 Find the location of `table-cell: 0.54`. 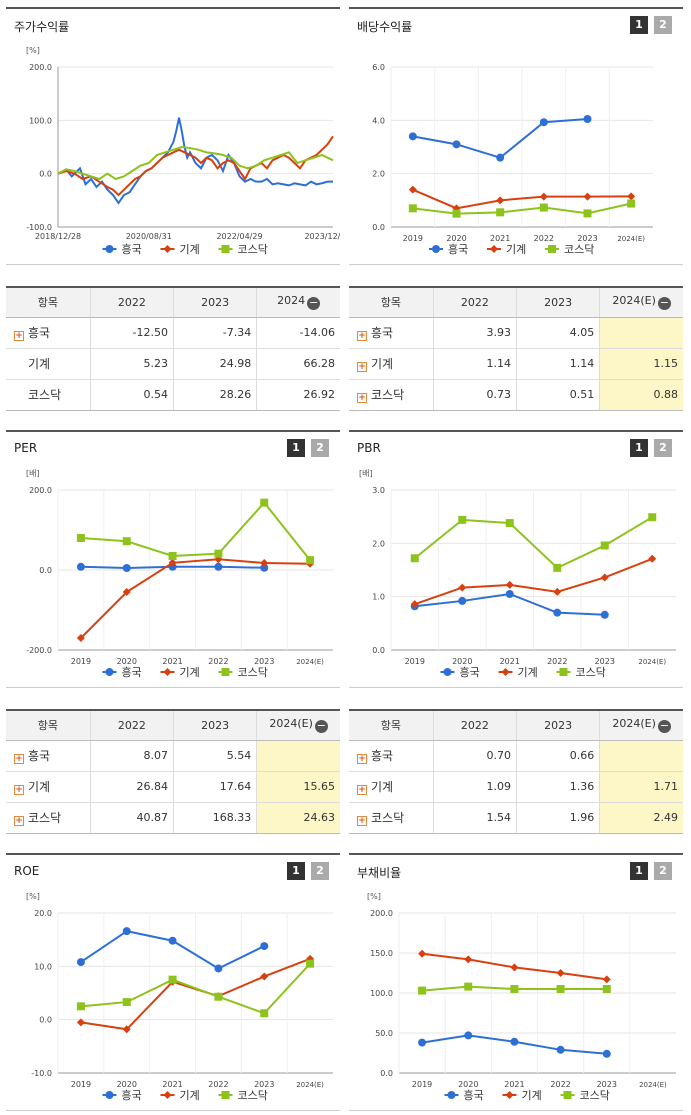

table-cell: 0.54 is located at coordinates (131, 395).